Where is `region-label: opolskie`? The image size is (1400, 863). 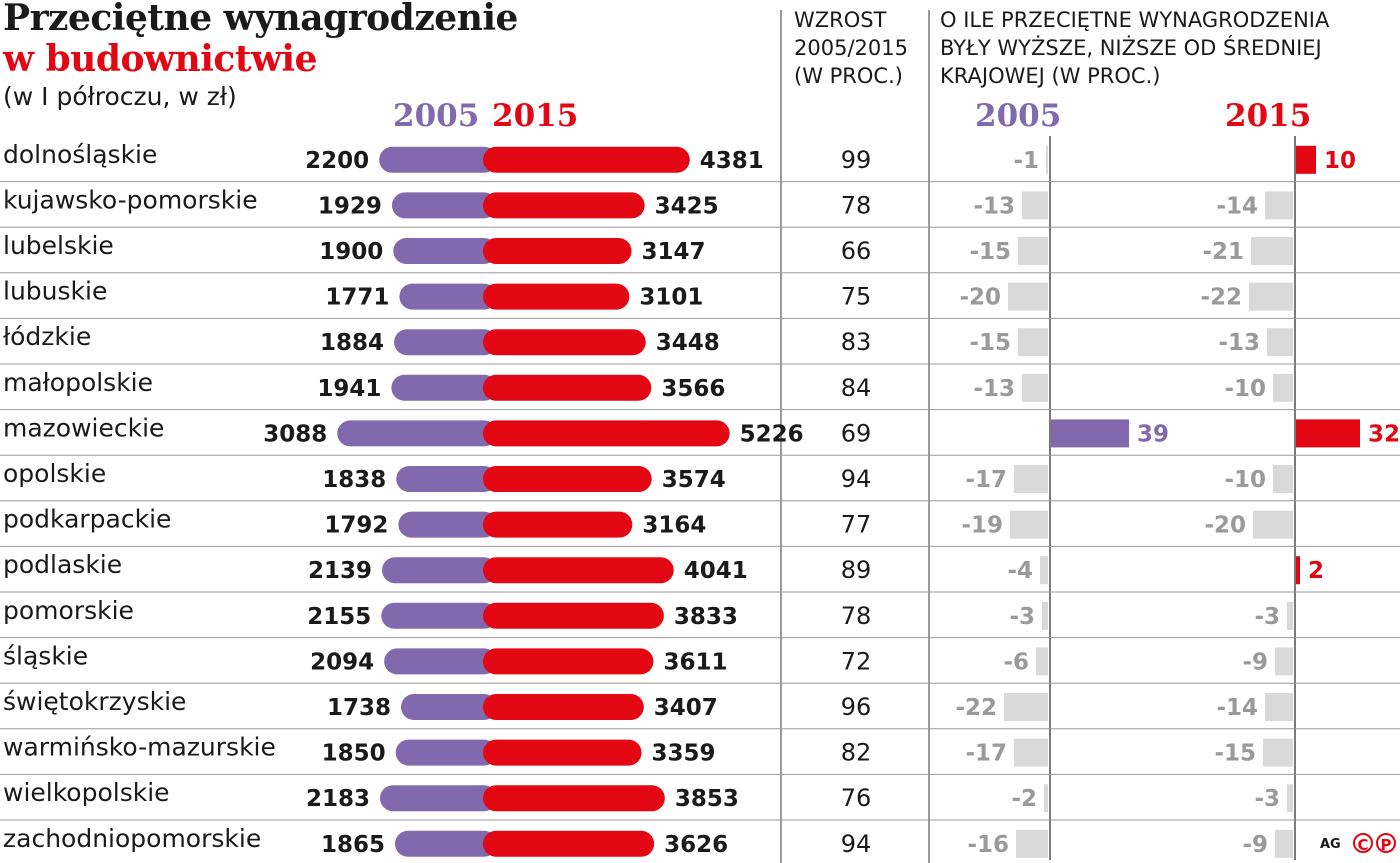 region-label: opolskie is located at coordinates (54, 473).